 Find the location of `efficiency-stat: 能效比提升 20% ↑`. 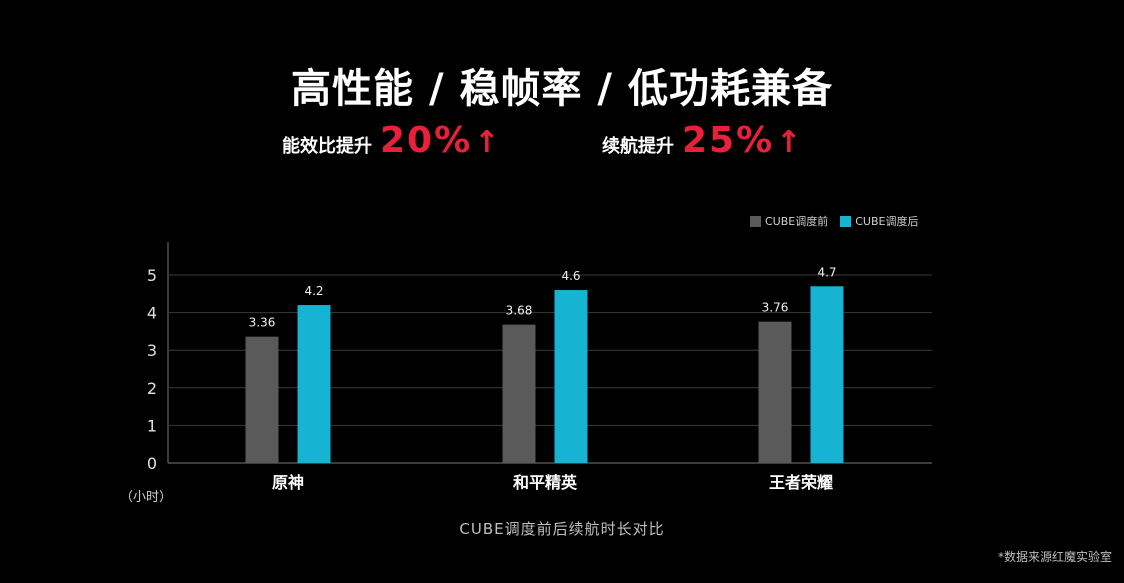

efficiency-stat: 能效比提升 20% ↑ is located at coordinates (390, 140).